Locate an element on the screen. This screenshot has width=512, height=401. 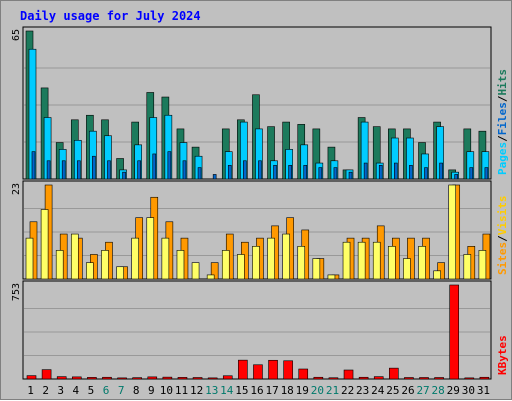
x-tick-label-day-2: 2 is located at coordinates (45, 390).